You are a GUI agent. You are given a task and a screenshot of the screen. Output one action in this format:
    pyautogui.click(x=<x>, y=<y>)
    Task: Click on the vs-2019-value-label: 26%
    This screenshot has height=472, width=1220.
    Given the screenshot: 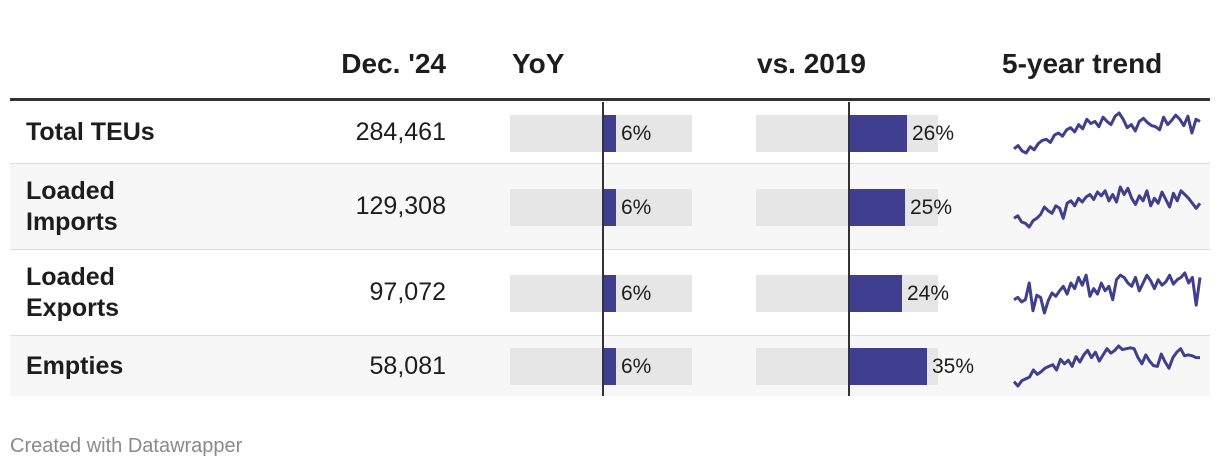 What is the action you would take?
    pyautogui.click(x=933, y=133)
    